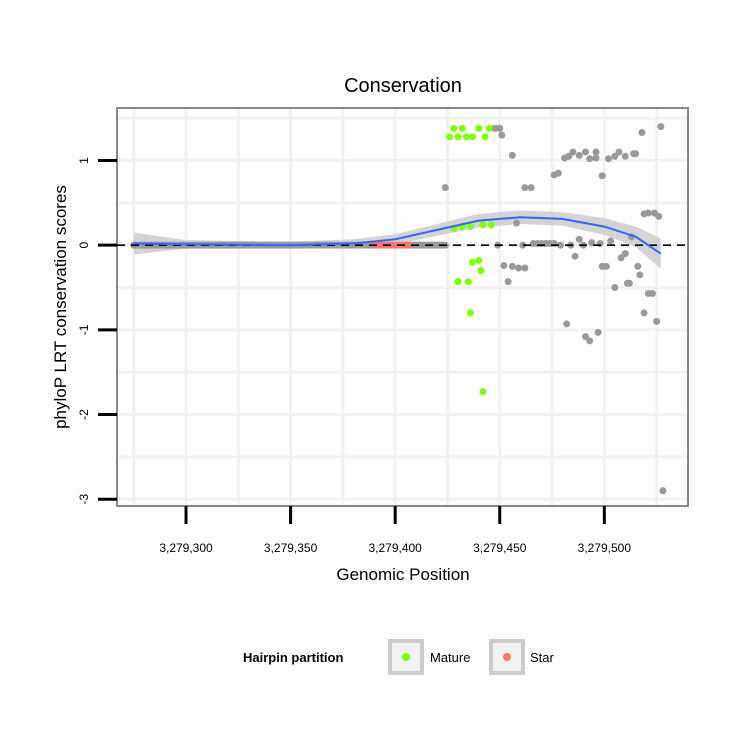 The height and width of the screenshot is (750, 750). I want to click on y-axis: 1 0 -1 -2 -3, so click(97, 331).